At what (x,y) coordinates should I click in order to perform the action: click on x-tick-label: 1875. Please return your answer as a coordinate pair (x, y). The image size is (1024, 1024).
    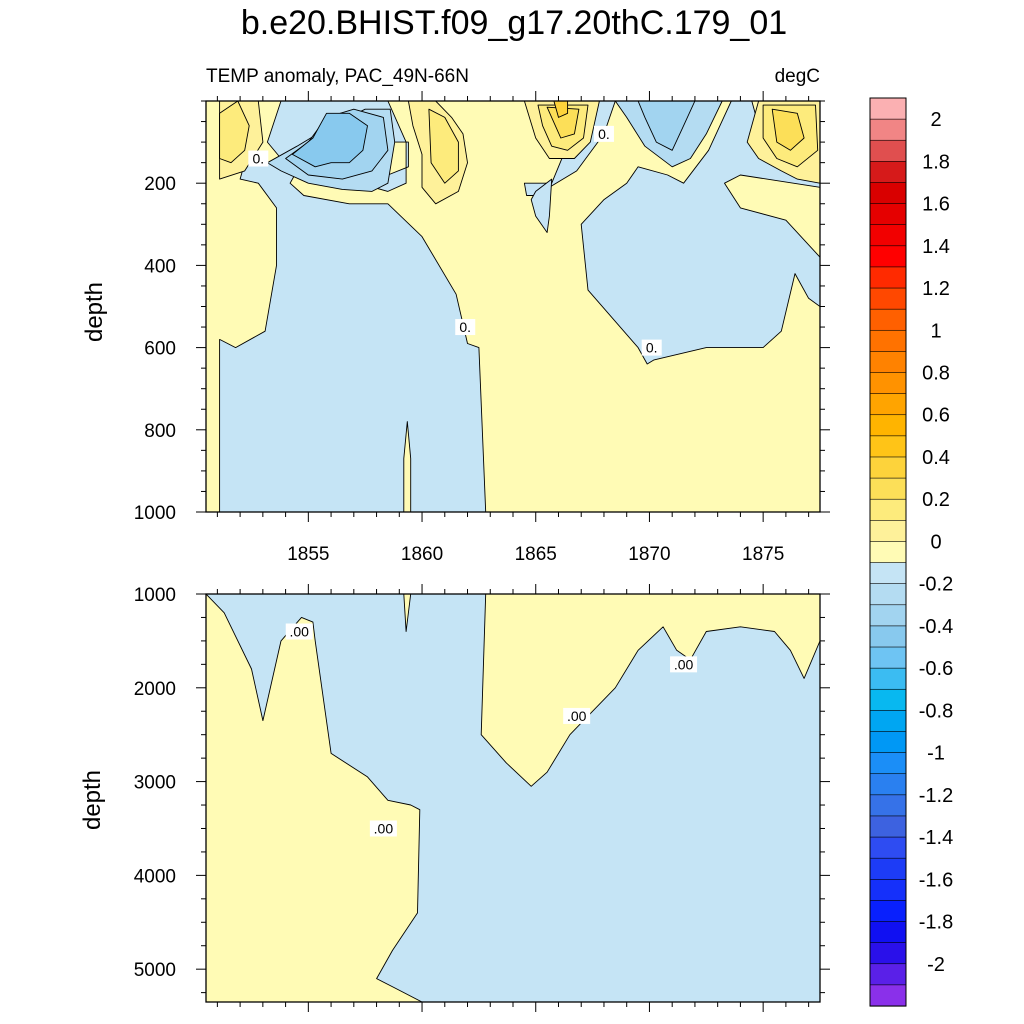
    Looking at the image, I should click on (763, 554).